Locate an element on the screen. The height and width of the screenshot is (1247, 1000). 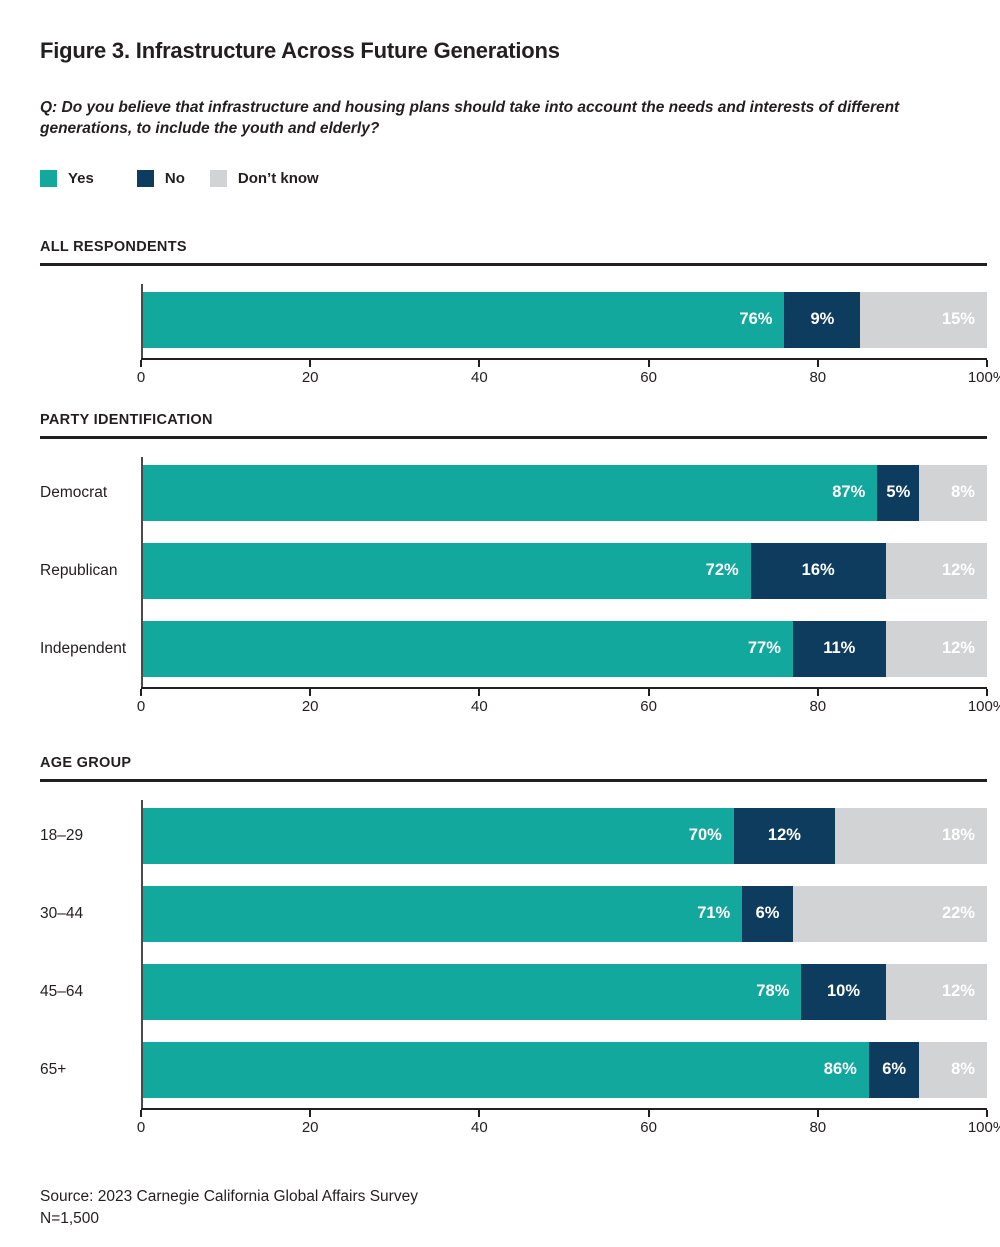
segment-yes: 77% is located at coordinates (468, 648).